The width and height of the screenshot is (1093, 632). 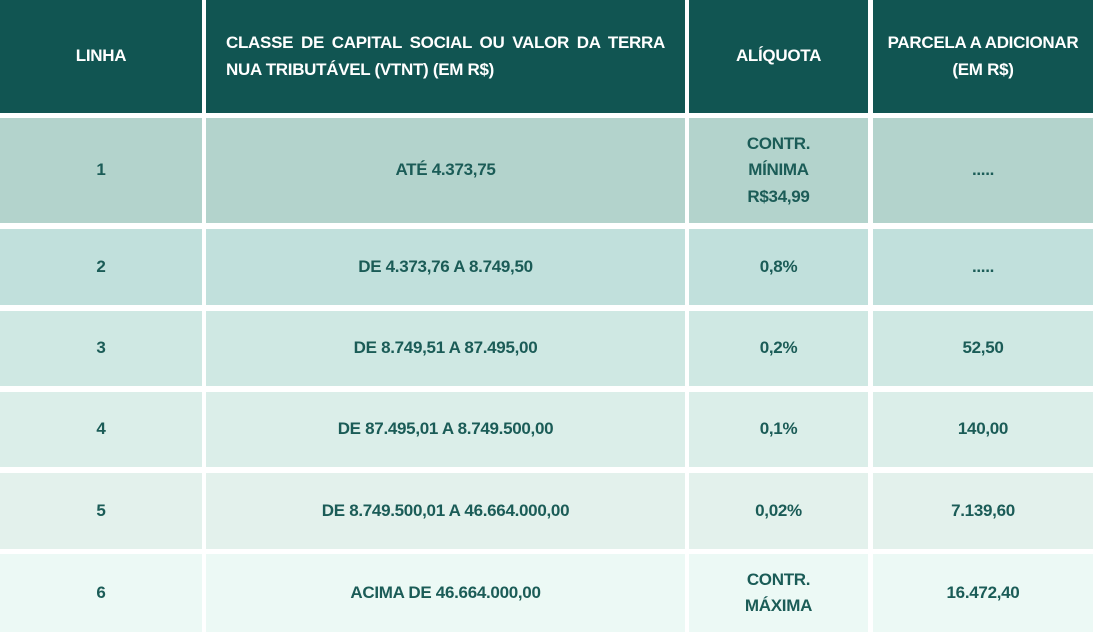 What do you see at coordinates (101, 593) in the screenshot?
I see `table-cell: 6` at bounding box center [101, 593].